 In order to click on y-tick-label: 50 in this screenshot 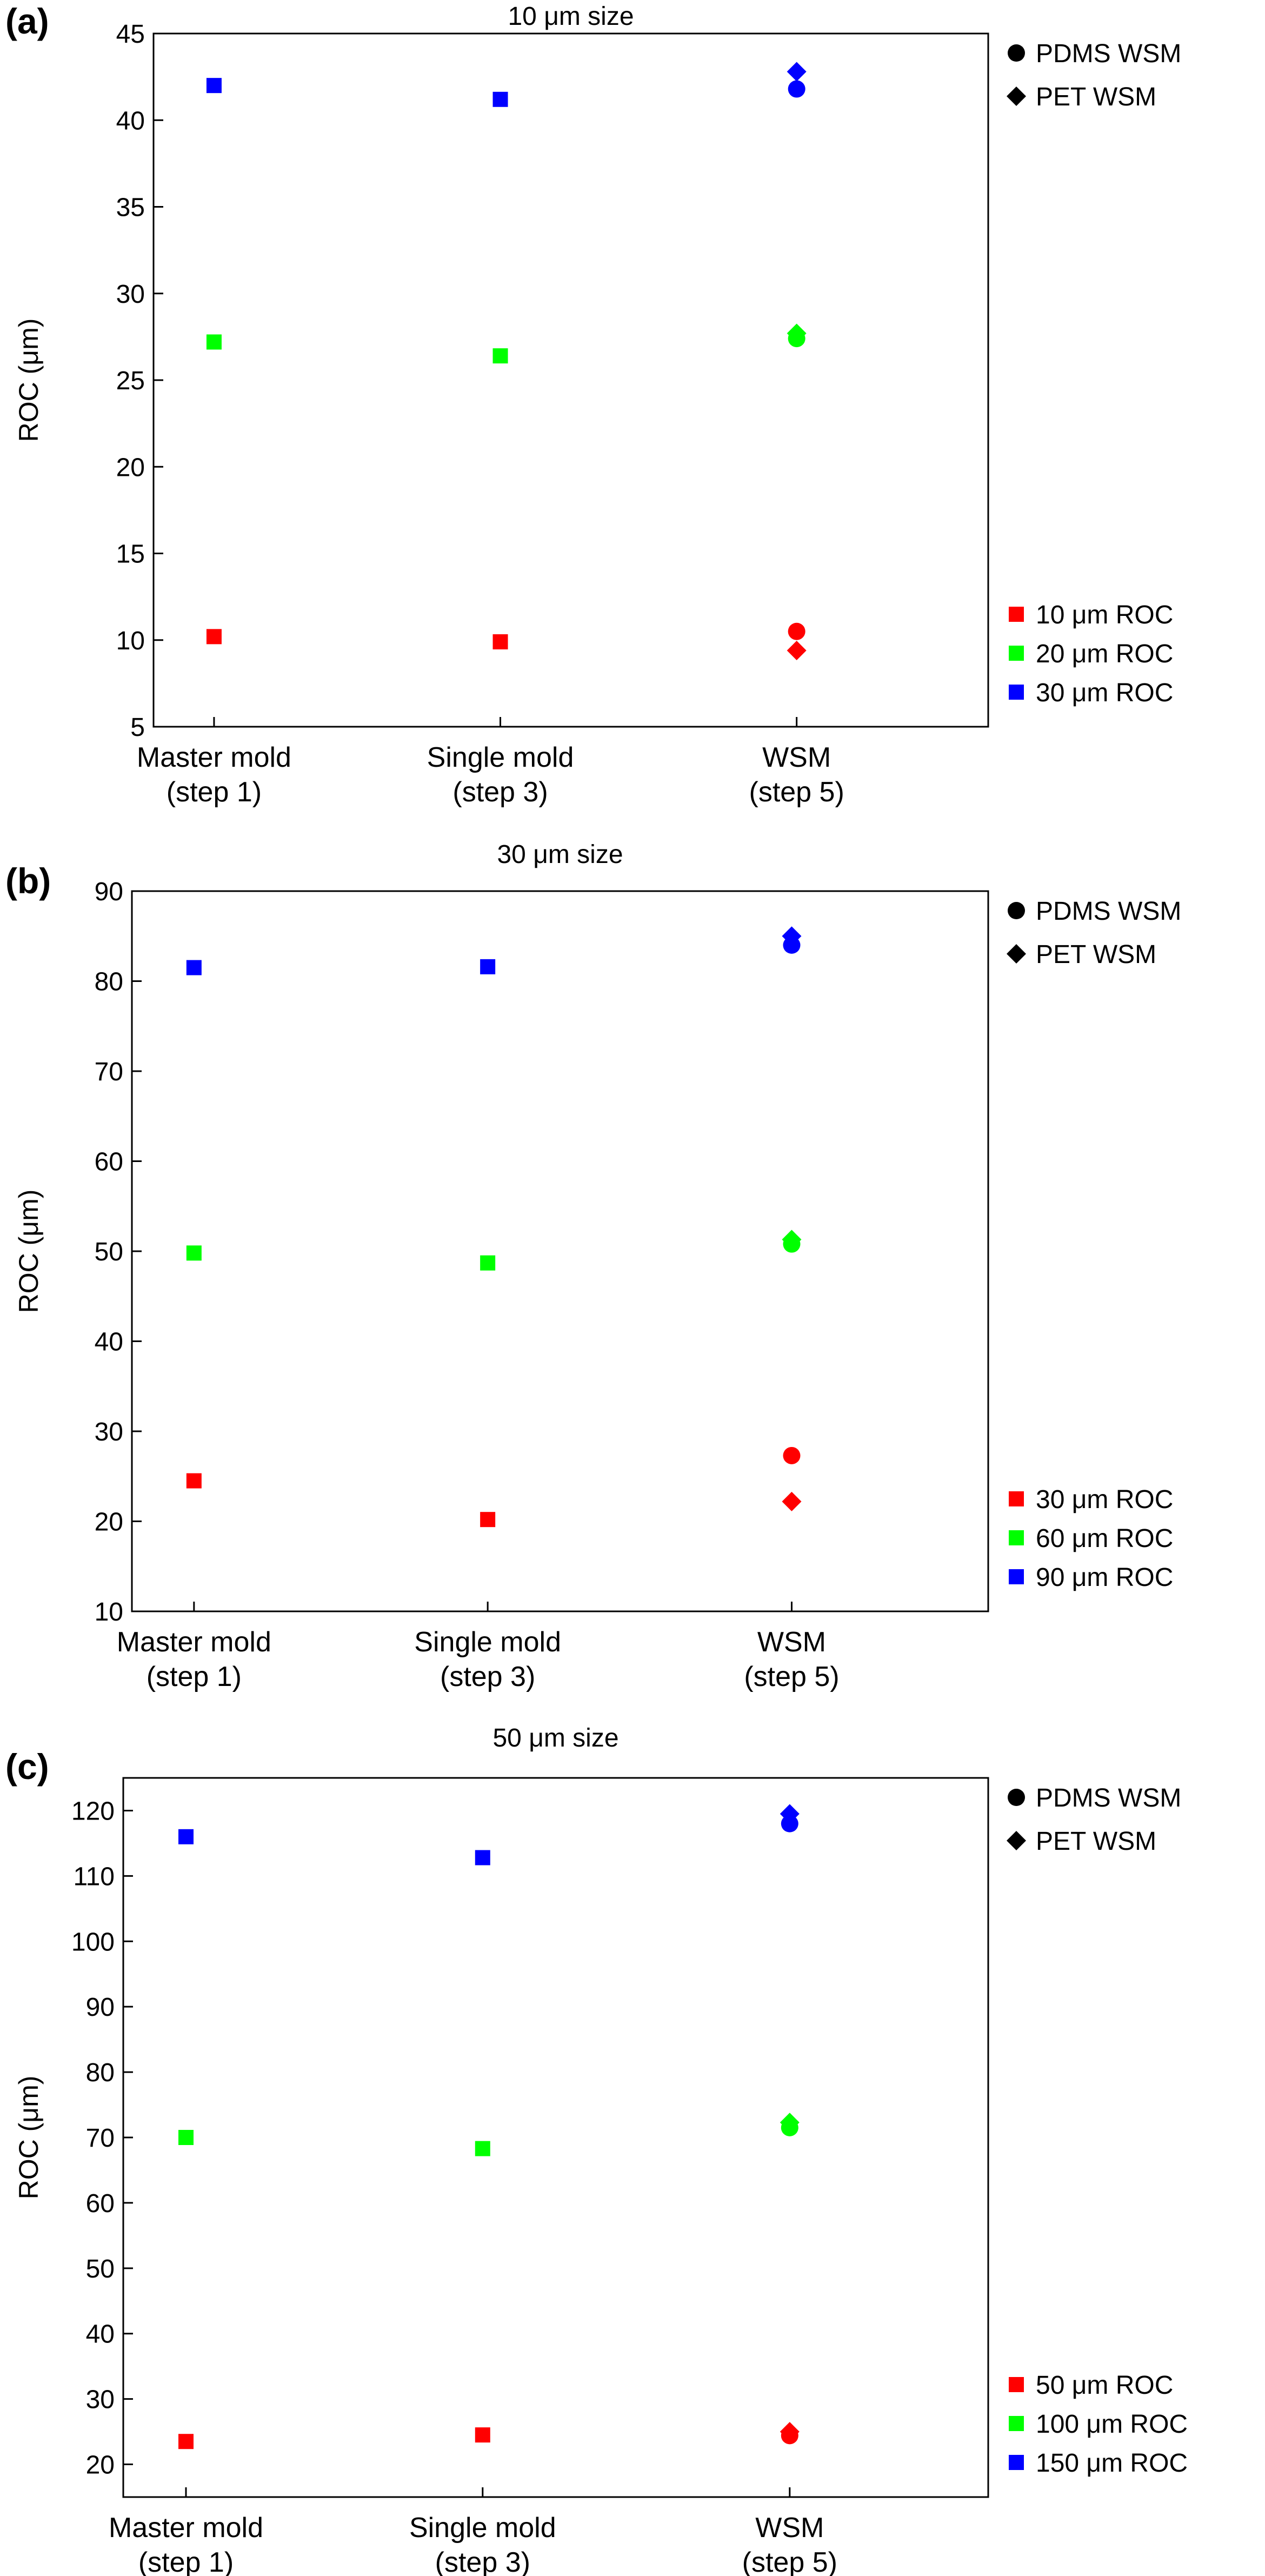, I will do `click(109, 1252)`.